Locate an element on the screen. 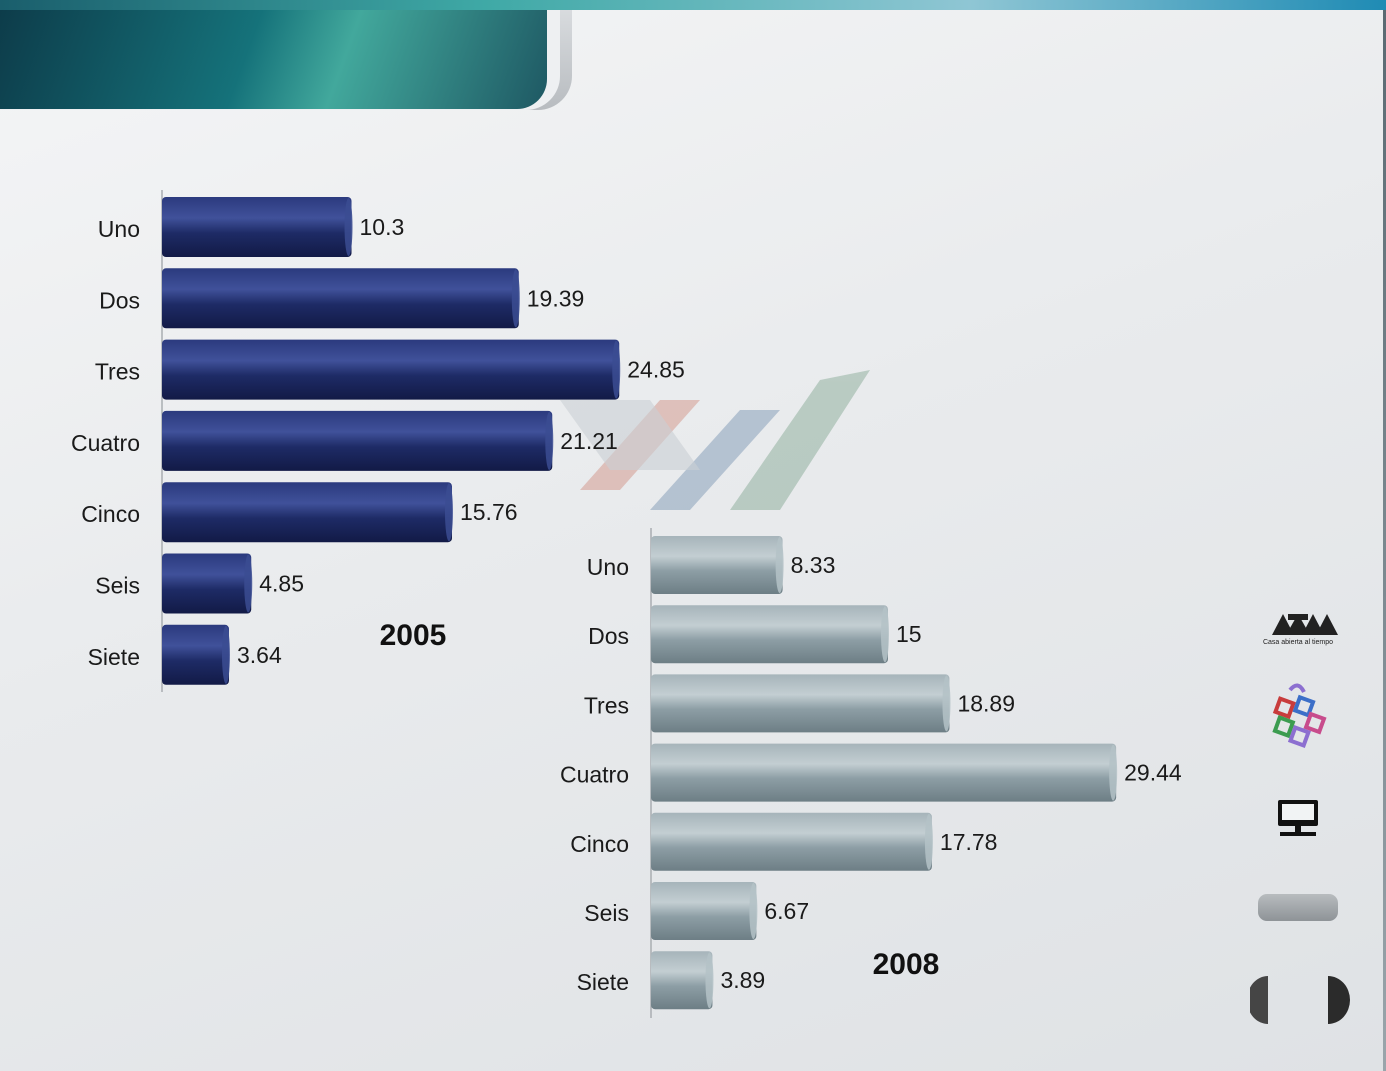  value-label-2008-seis: 6.67 is located at coordinates (786, 911).